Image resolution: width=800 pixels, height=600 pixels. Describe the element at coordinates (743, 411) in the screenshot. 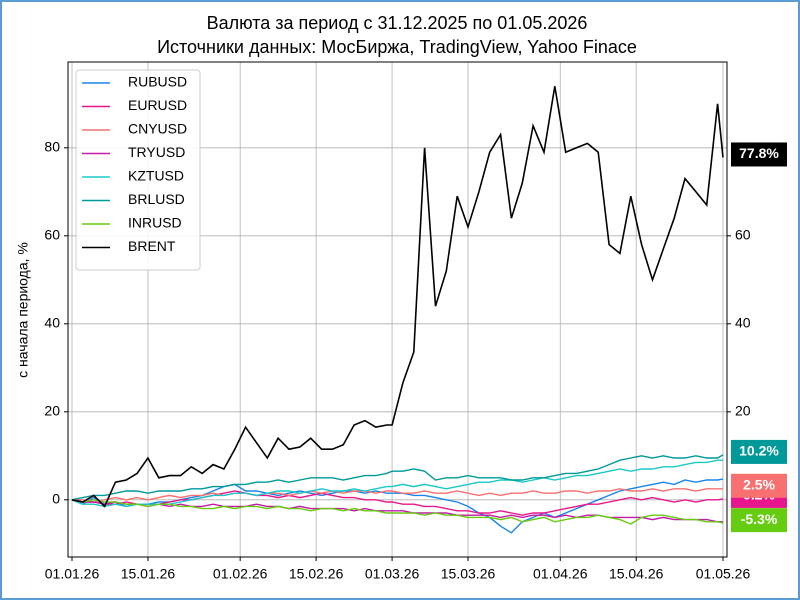

I see `y2-tick-label: 20` at that location.